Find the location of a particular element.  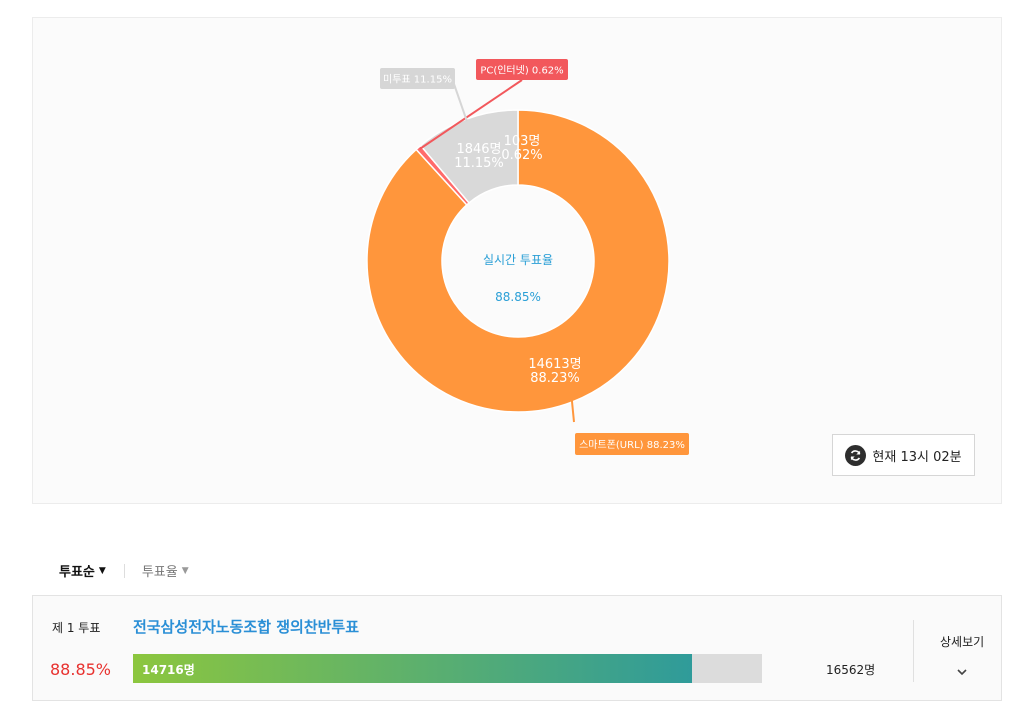

slice-count-label-smartphone: 14613명 is located at coordinates (554, 364).